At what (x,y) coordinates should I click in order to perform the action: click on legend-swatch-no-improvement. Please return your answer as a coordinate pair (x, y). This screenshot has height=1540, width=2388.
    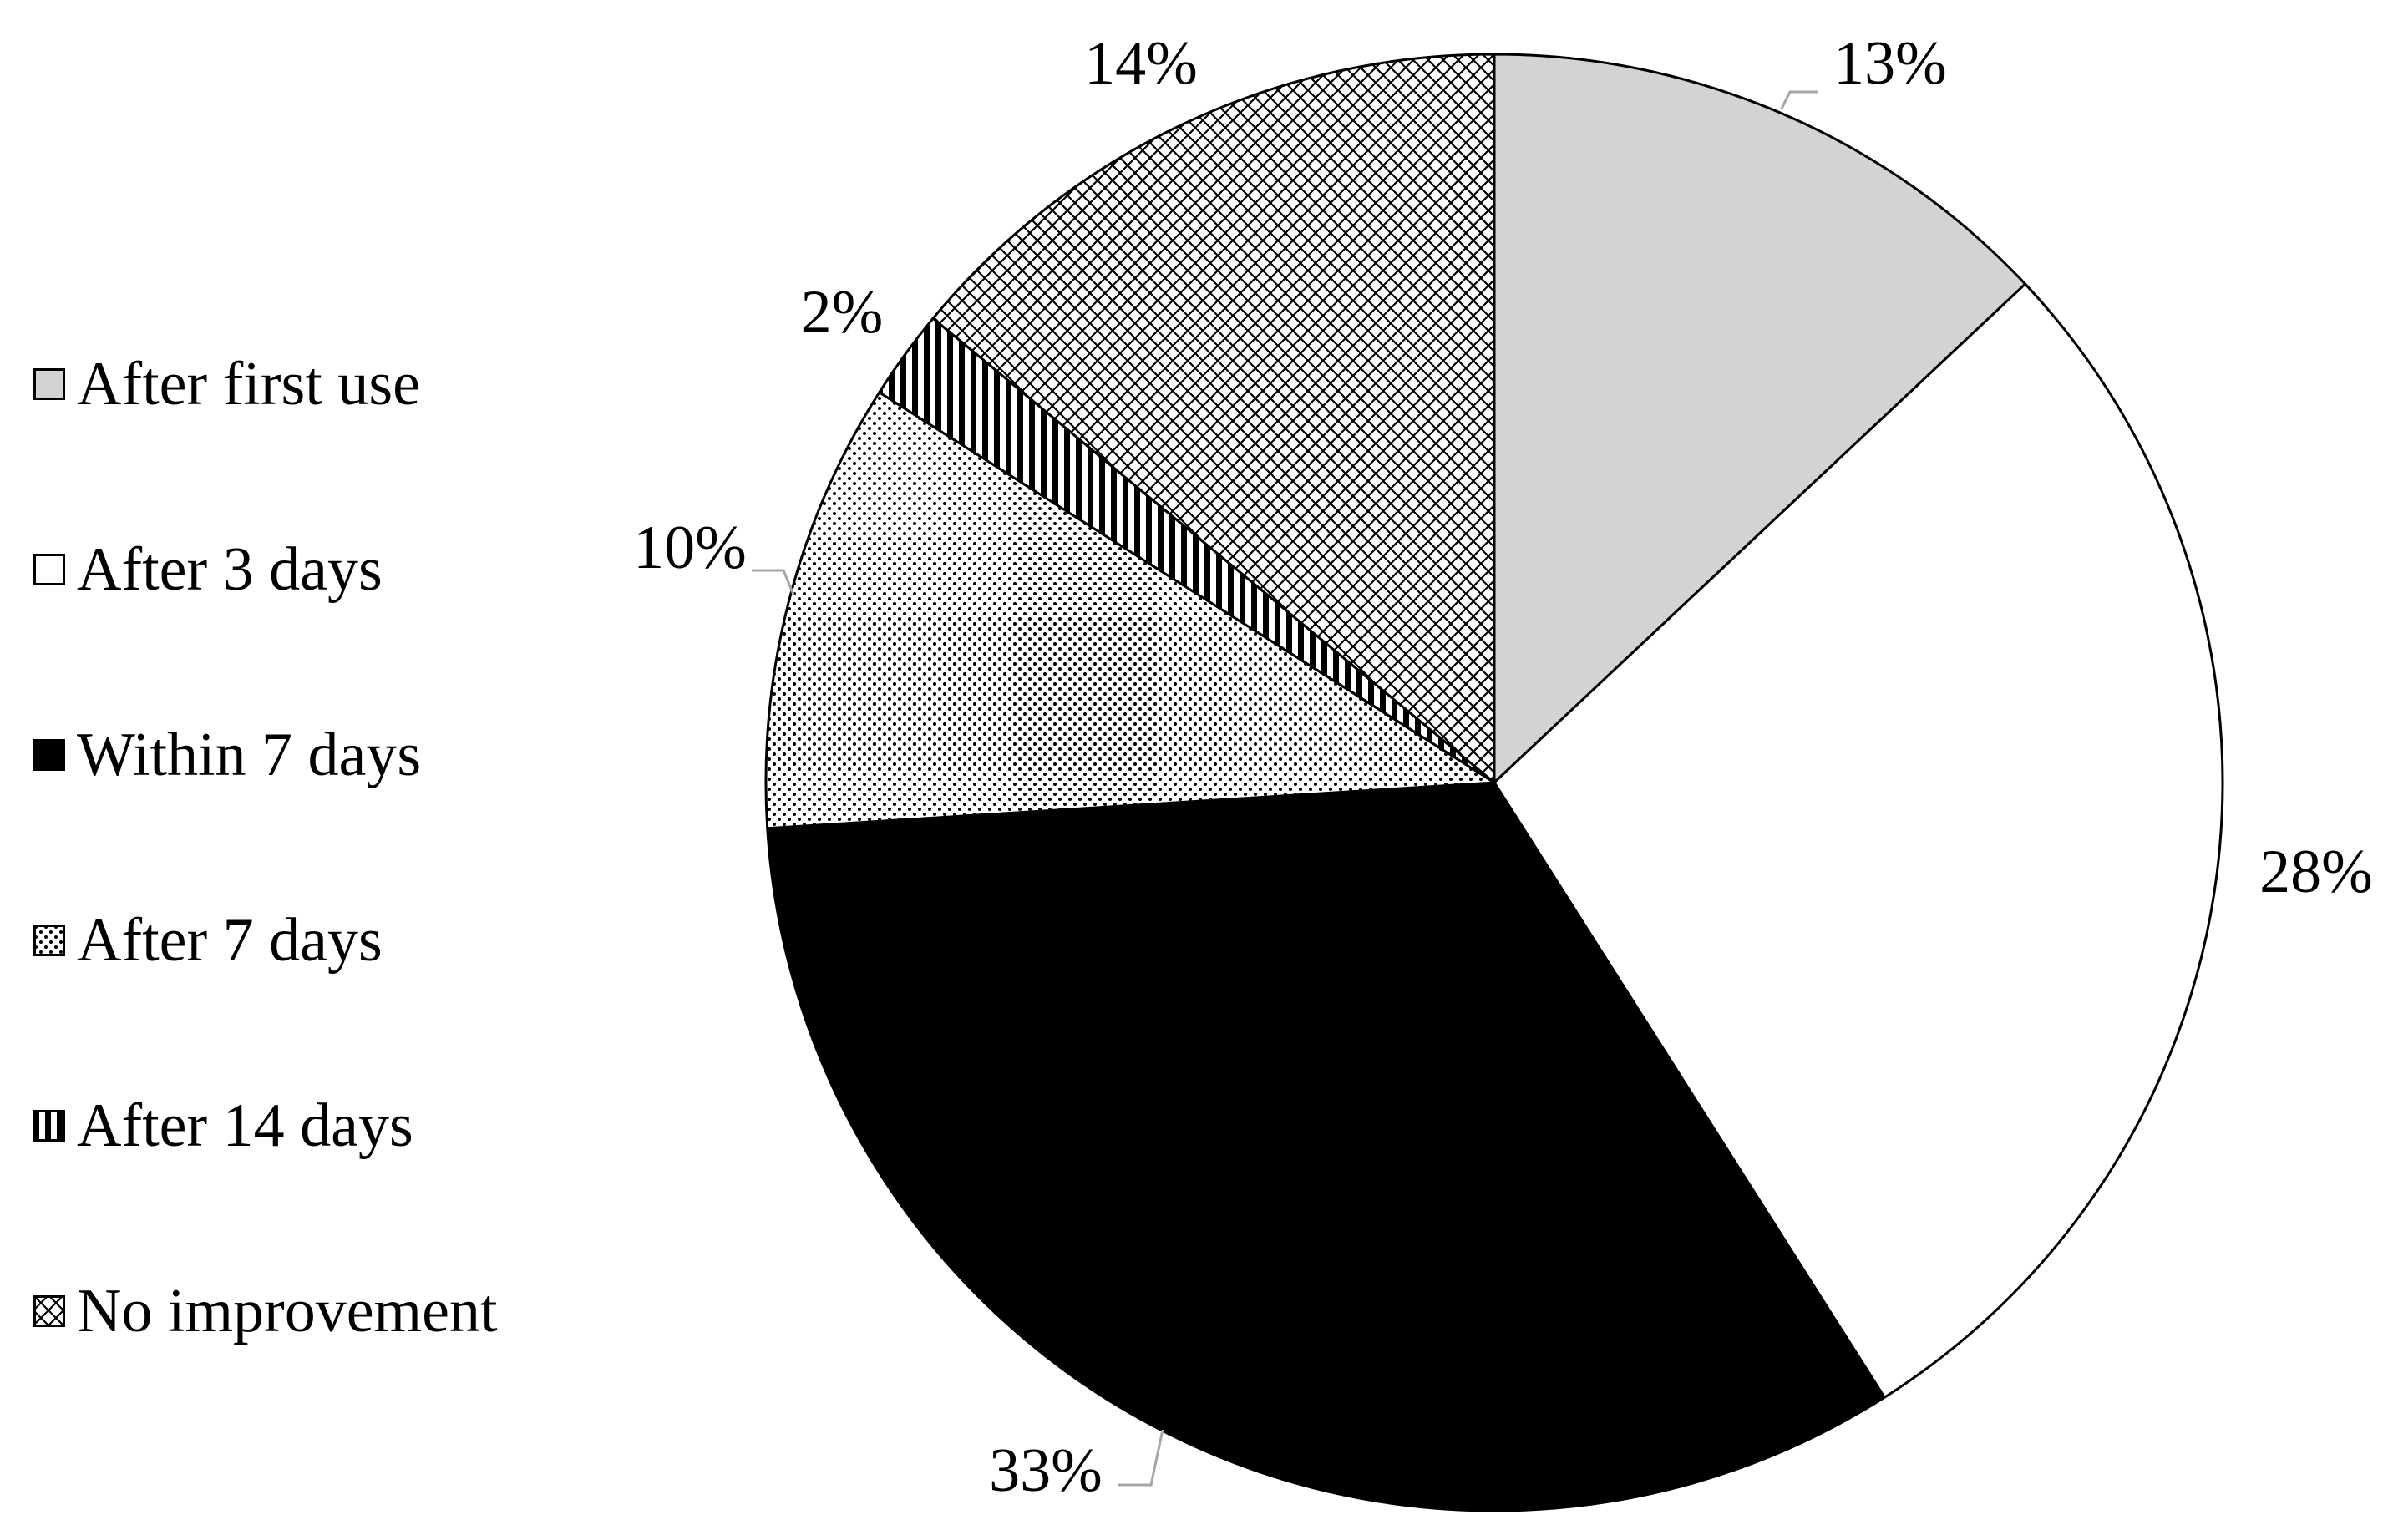
    Looking at the image, I should click on (49, 1311).